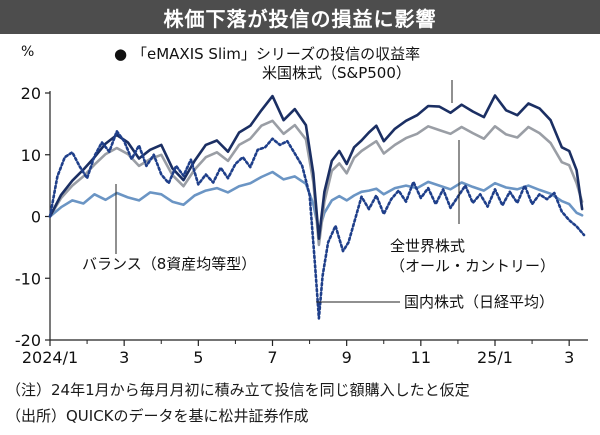 The height and width of the screenshot is (435, 600). I want to click on footnote-assumption: （注）24年1月から毎月月初に積み立て投信を同じ額購入したと仮定, so click(238, 390).